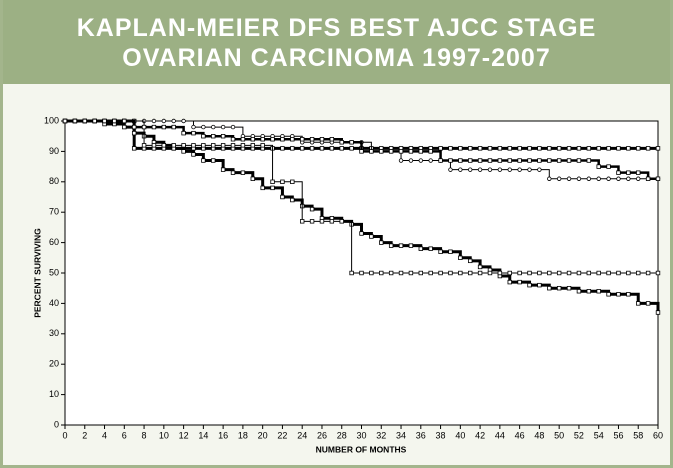 This screenshot has height=468, width=673. Describe the element at coordinates (638, 435) in the screenshot. I see `x-tick-label: 58` at that location.